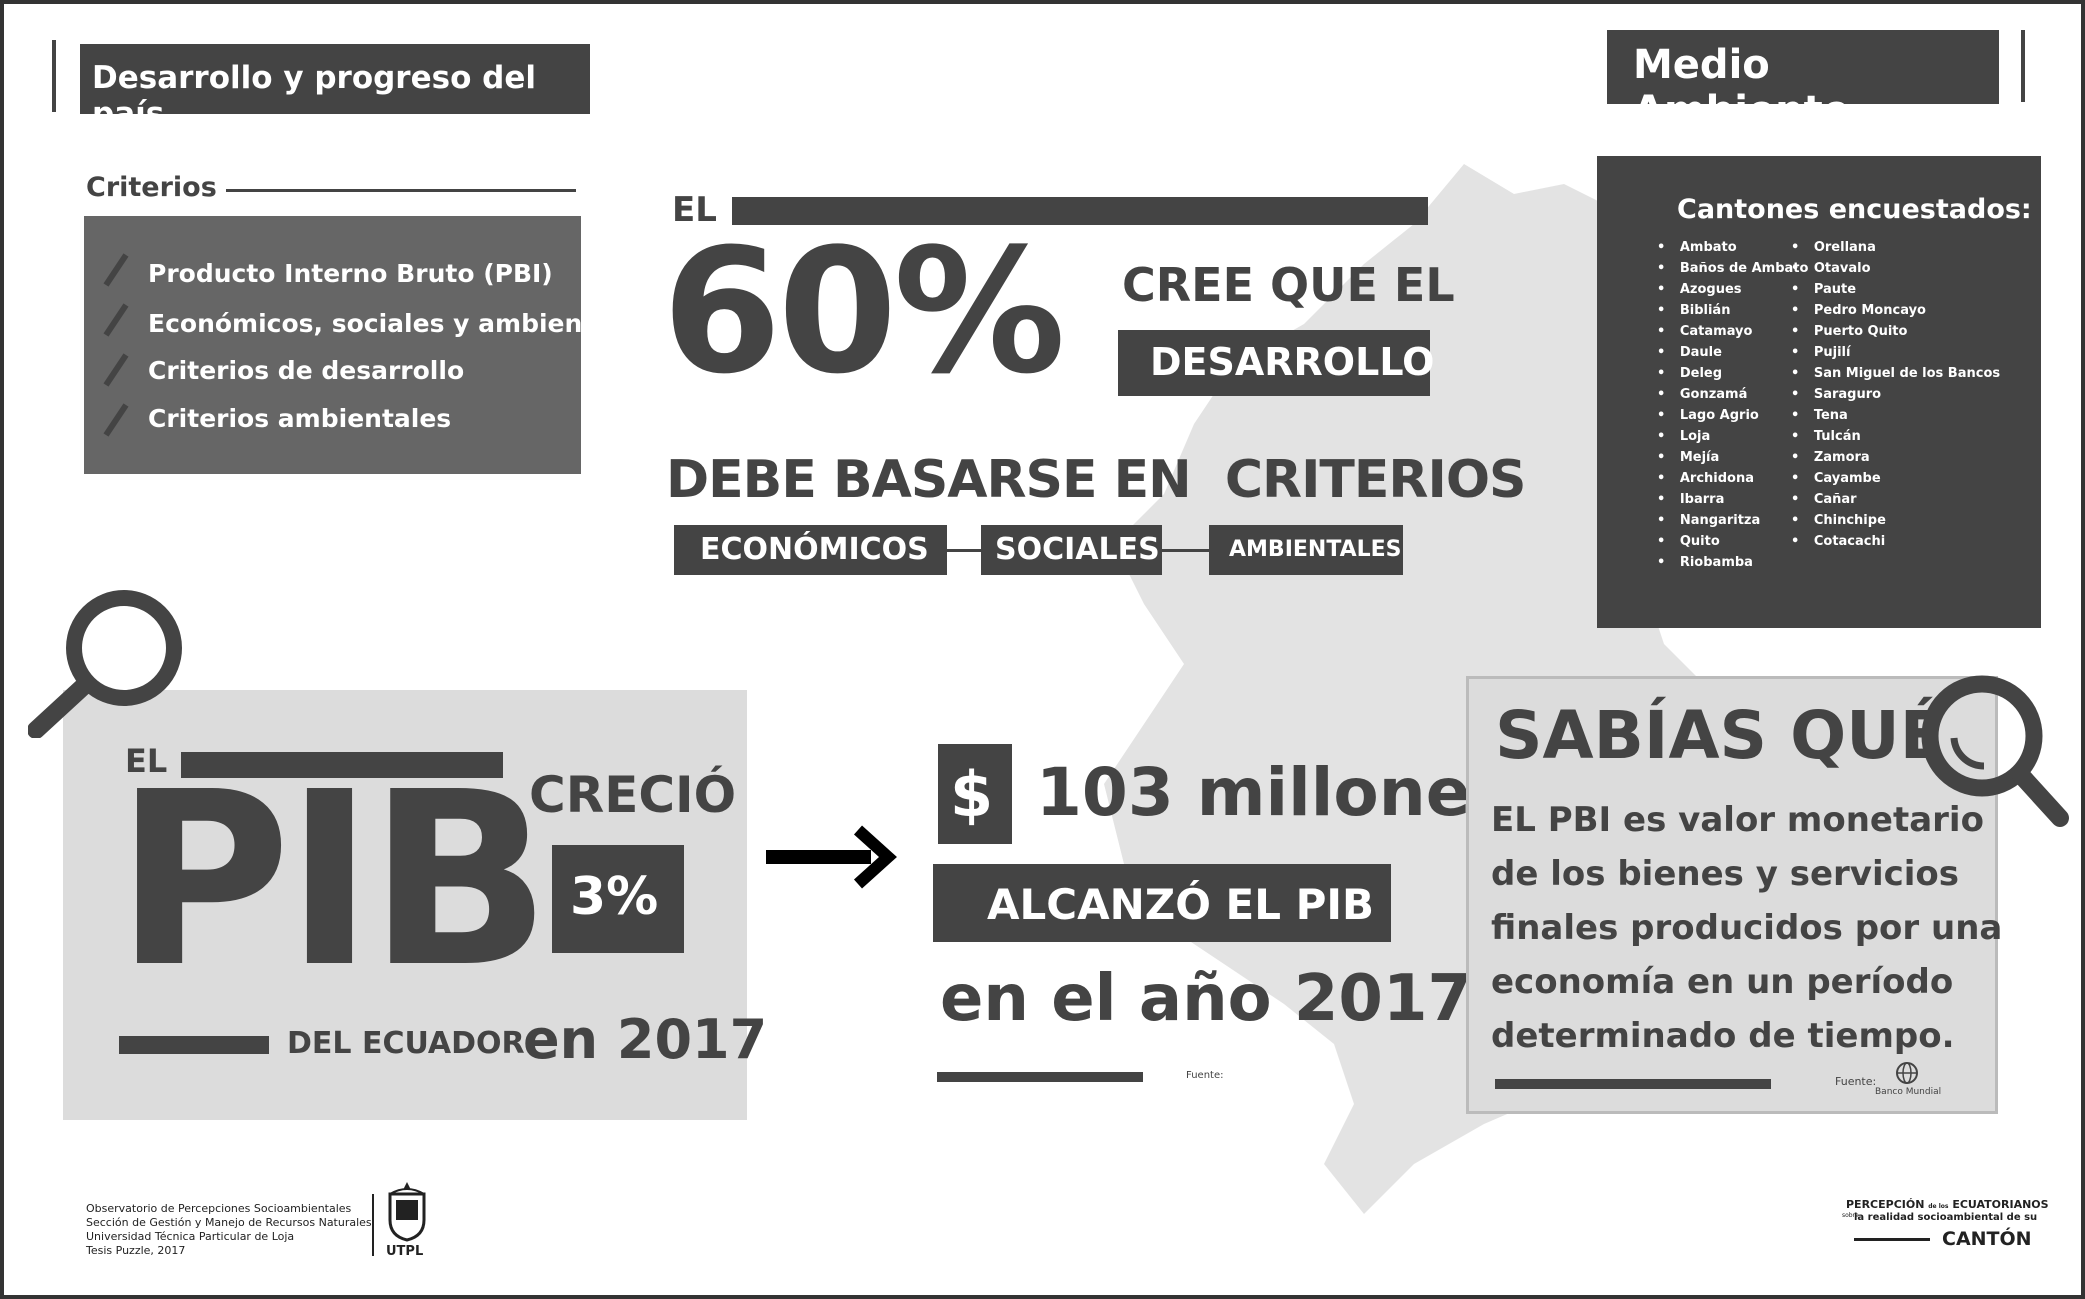 Image resolution: width=2085 pixels, height=1299 pixels. What do you see at coordinates (405, 1251) in the screenshot?
I see `utpl-label: UTPL` at bounding box center [405, 1251].